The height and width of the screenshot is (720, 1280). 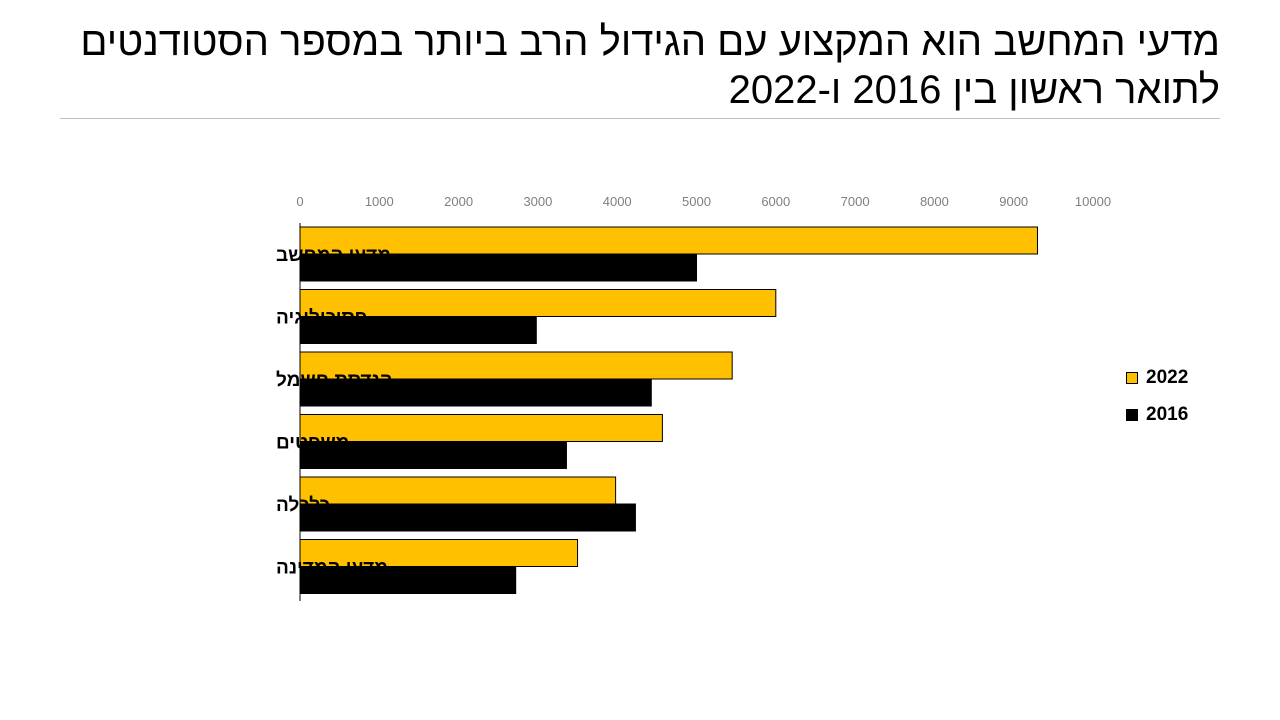 What do you see at coordinates (1167, 377) in the screenshot?
I see `legend-label-series-0: 2022` at bounding box center [1167, 377].